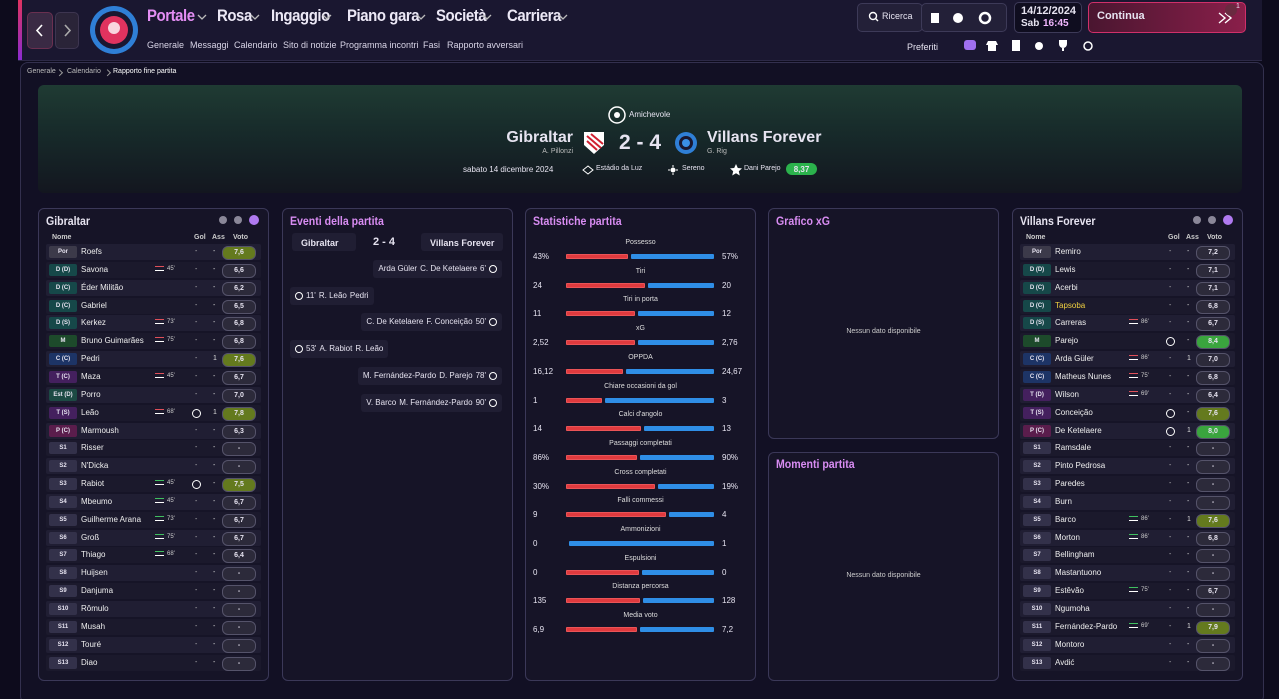  I want to click on menu-item: Ingaggio, so click(300, 15).